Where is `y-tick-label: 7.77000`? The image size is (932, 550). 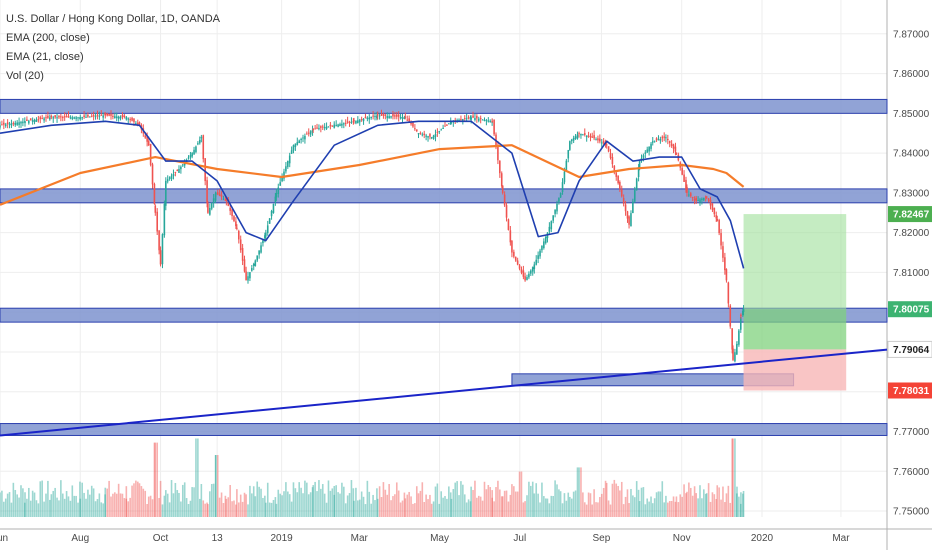
y-tick-label: 7.77000 is located at coordinates (911, 432).